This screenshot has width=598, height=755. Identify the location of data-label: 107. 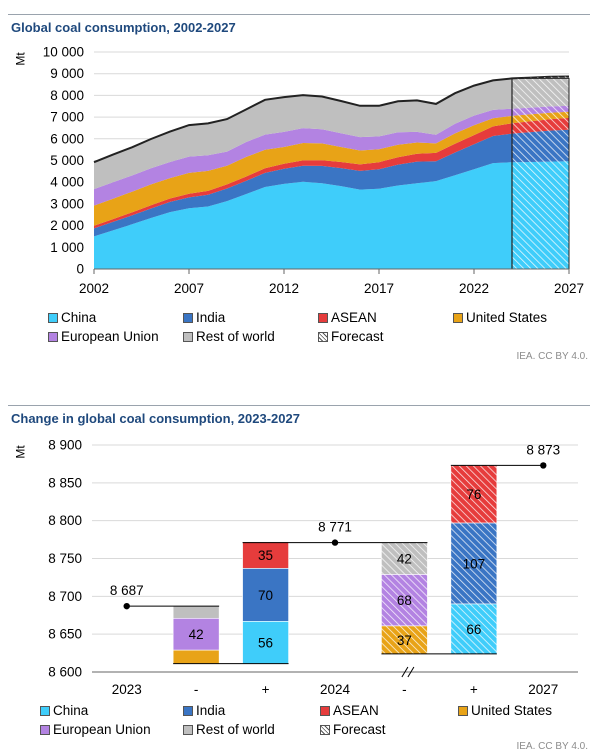
(474, 563).